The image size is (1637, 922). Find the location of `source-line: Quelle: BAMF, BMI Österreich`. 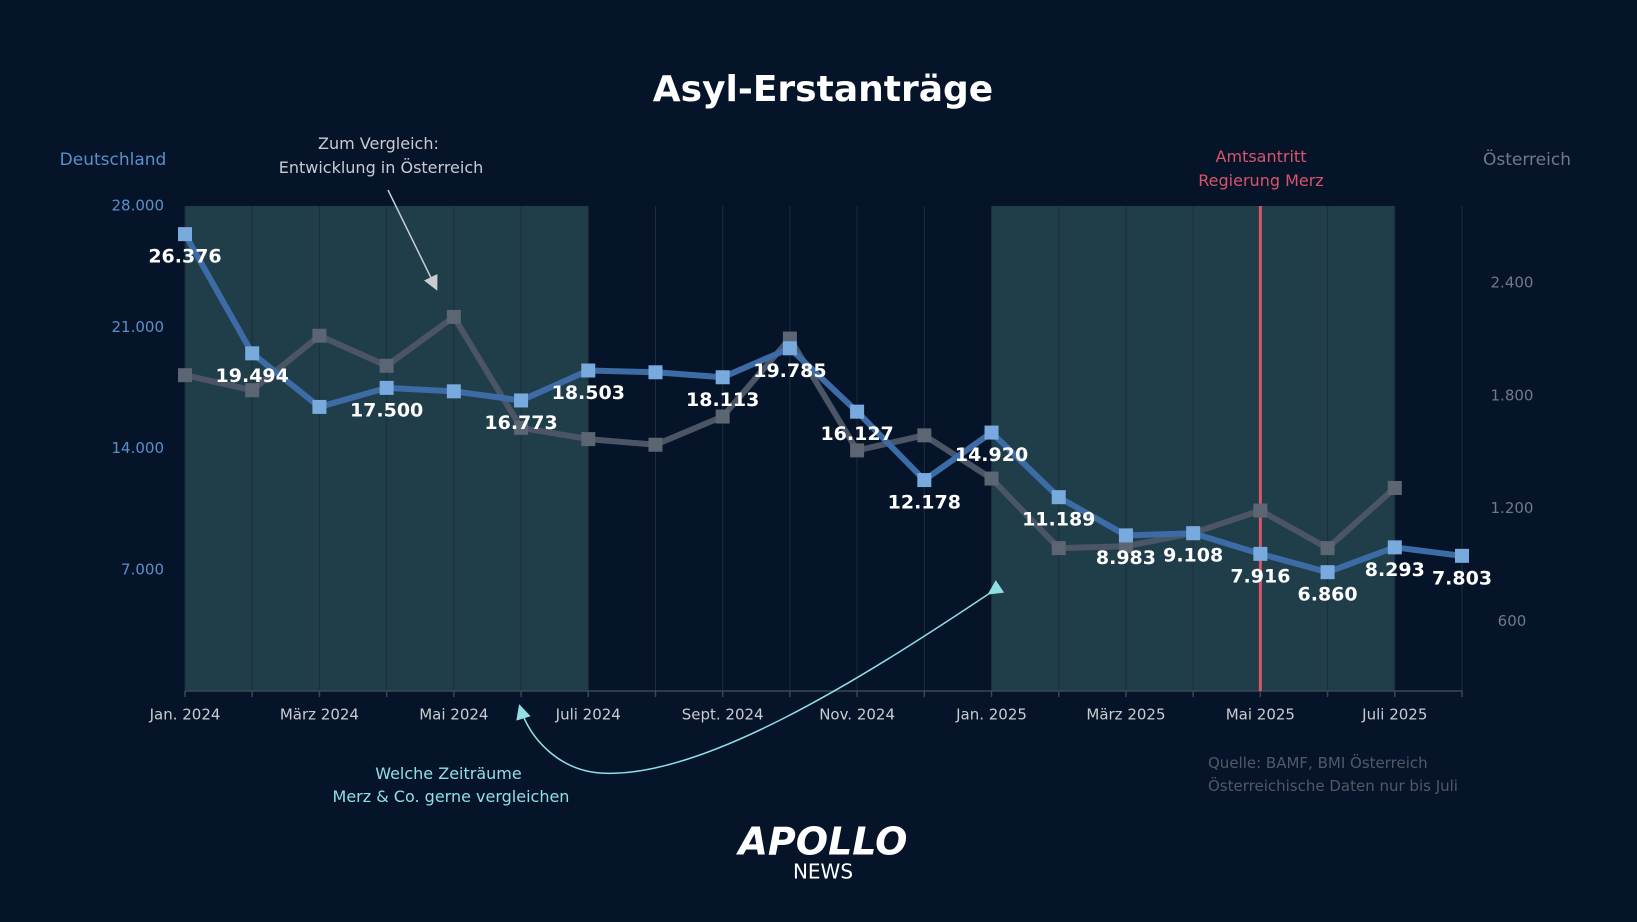

source-line: Quelle: BAMF, BMI Österreich is located at coordinates (1318, 762).